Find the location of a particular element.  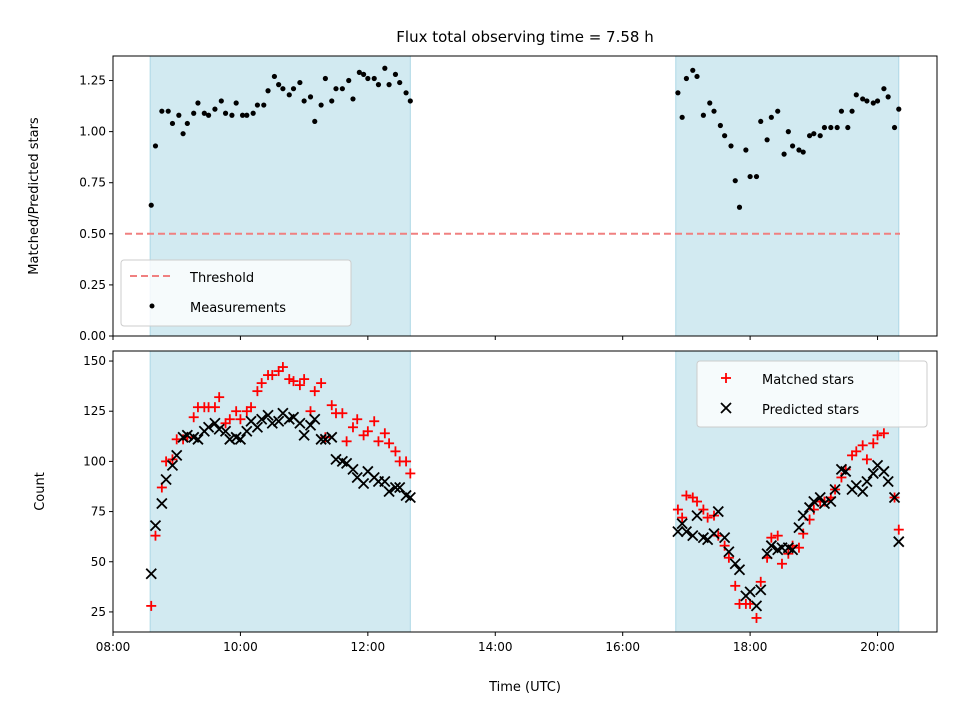

y-tick-label: 100 is located at coordinates (94, 461).